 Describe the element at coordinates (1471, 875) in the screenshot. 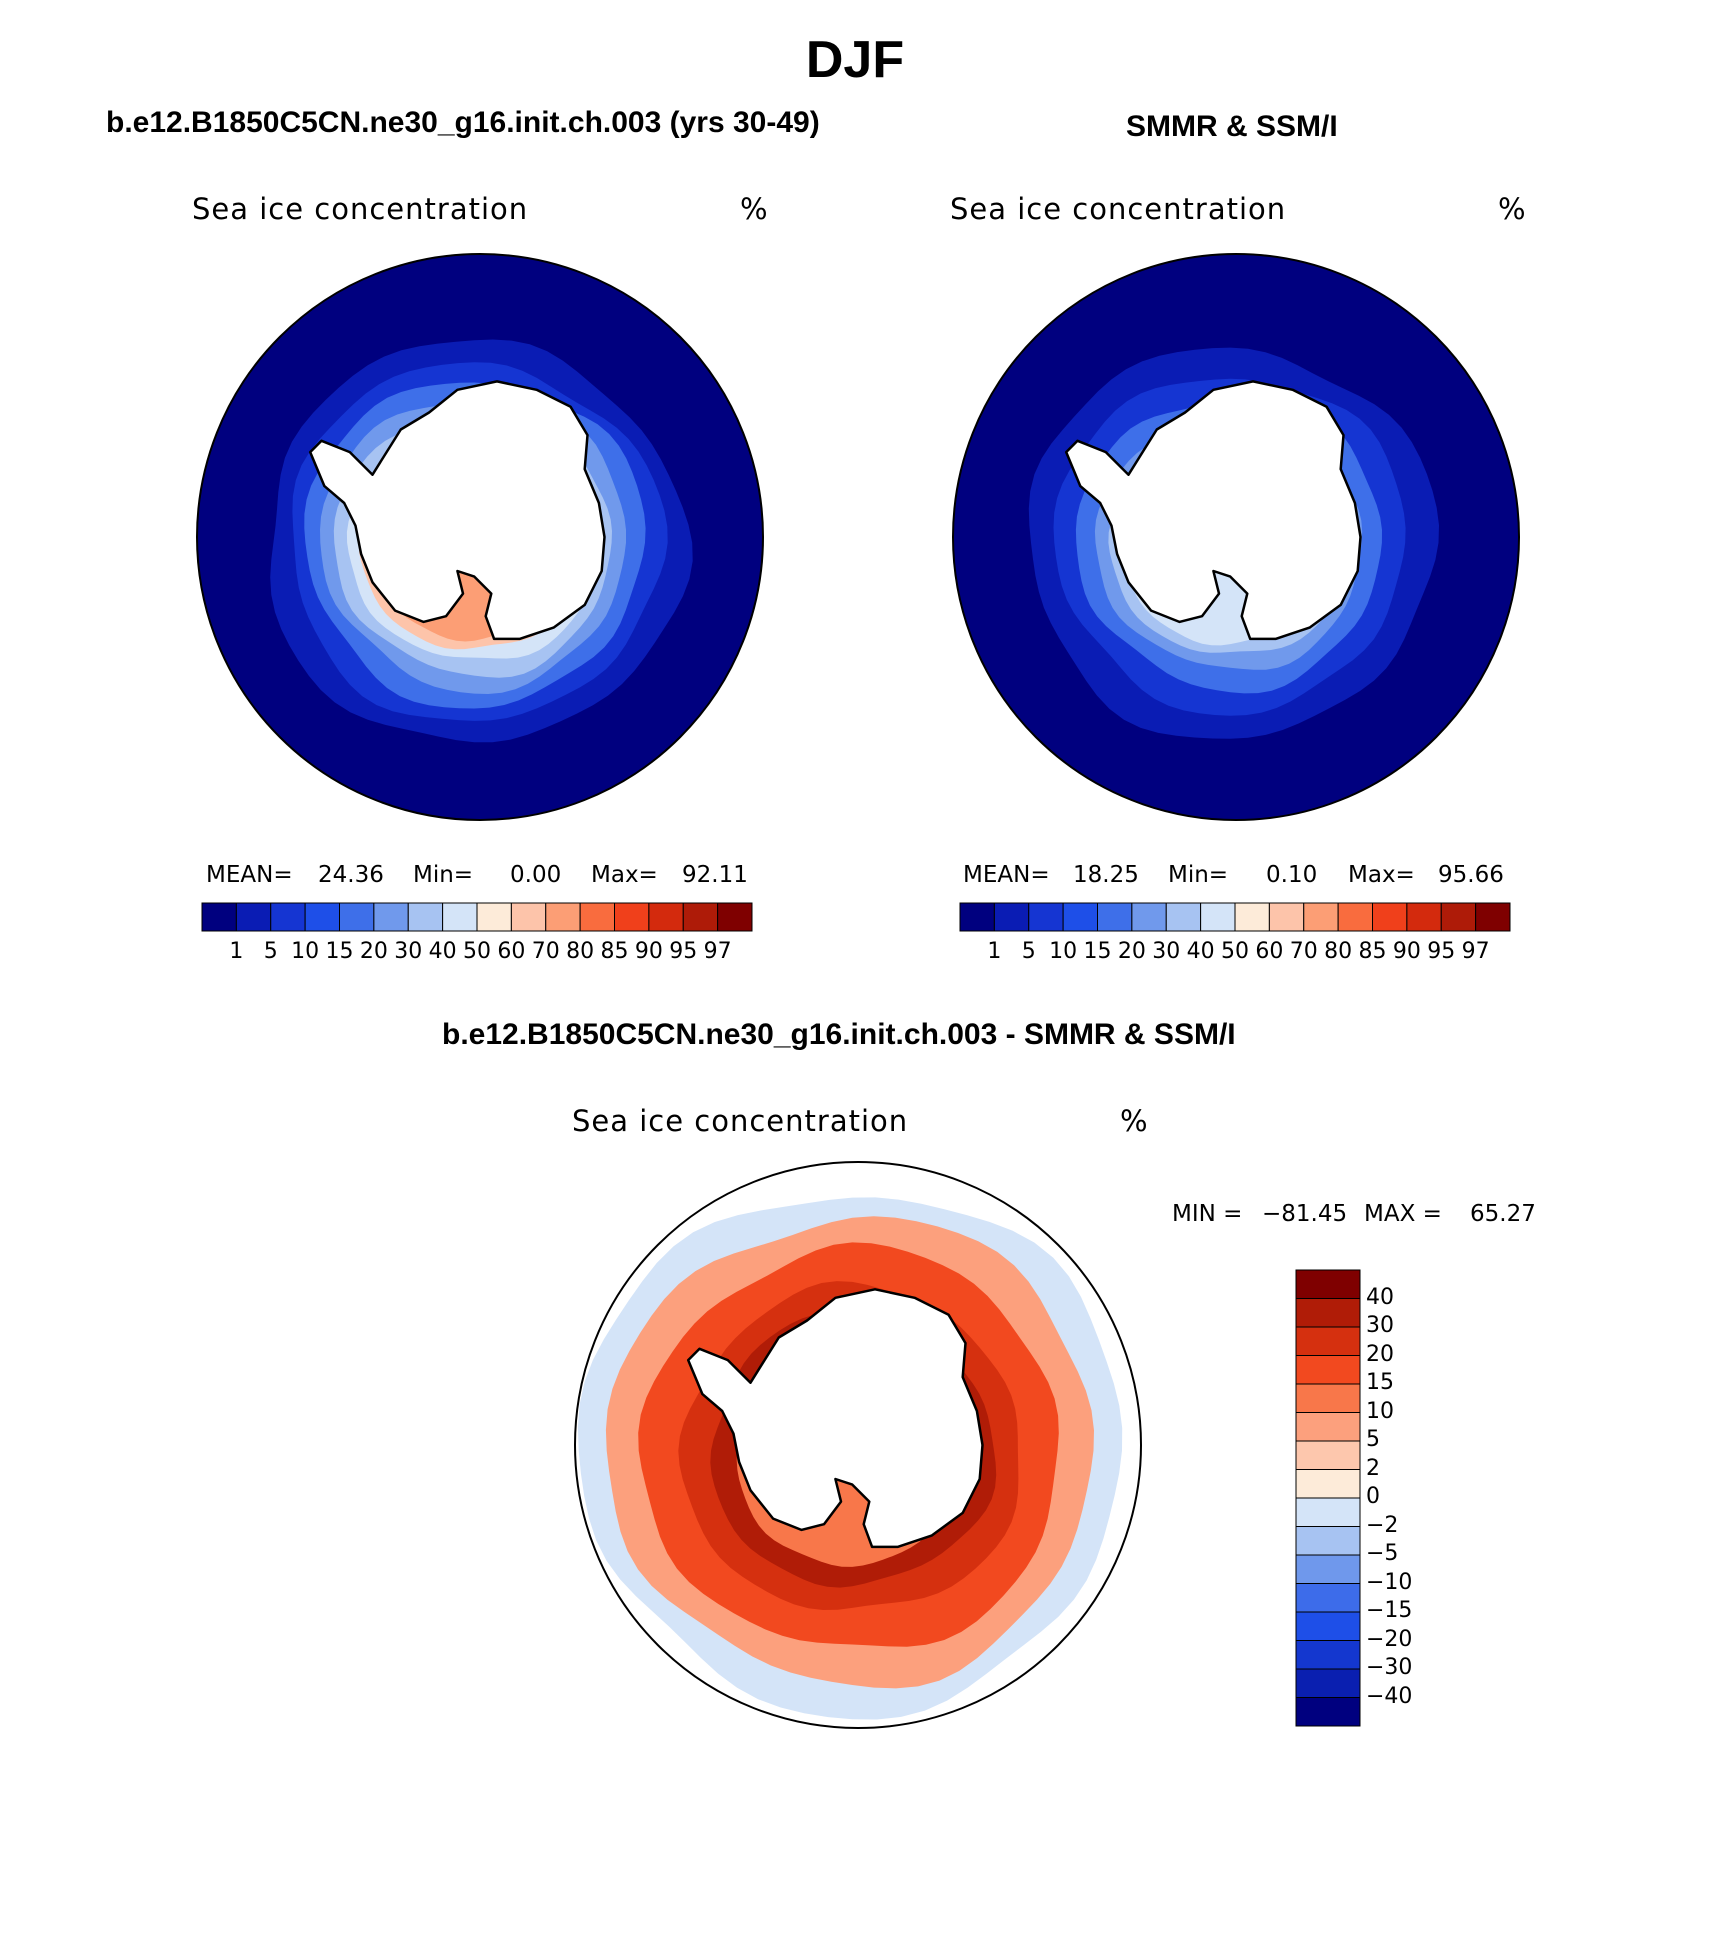

I see `panel-2-max-value: 95.66` at that location.